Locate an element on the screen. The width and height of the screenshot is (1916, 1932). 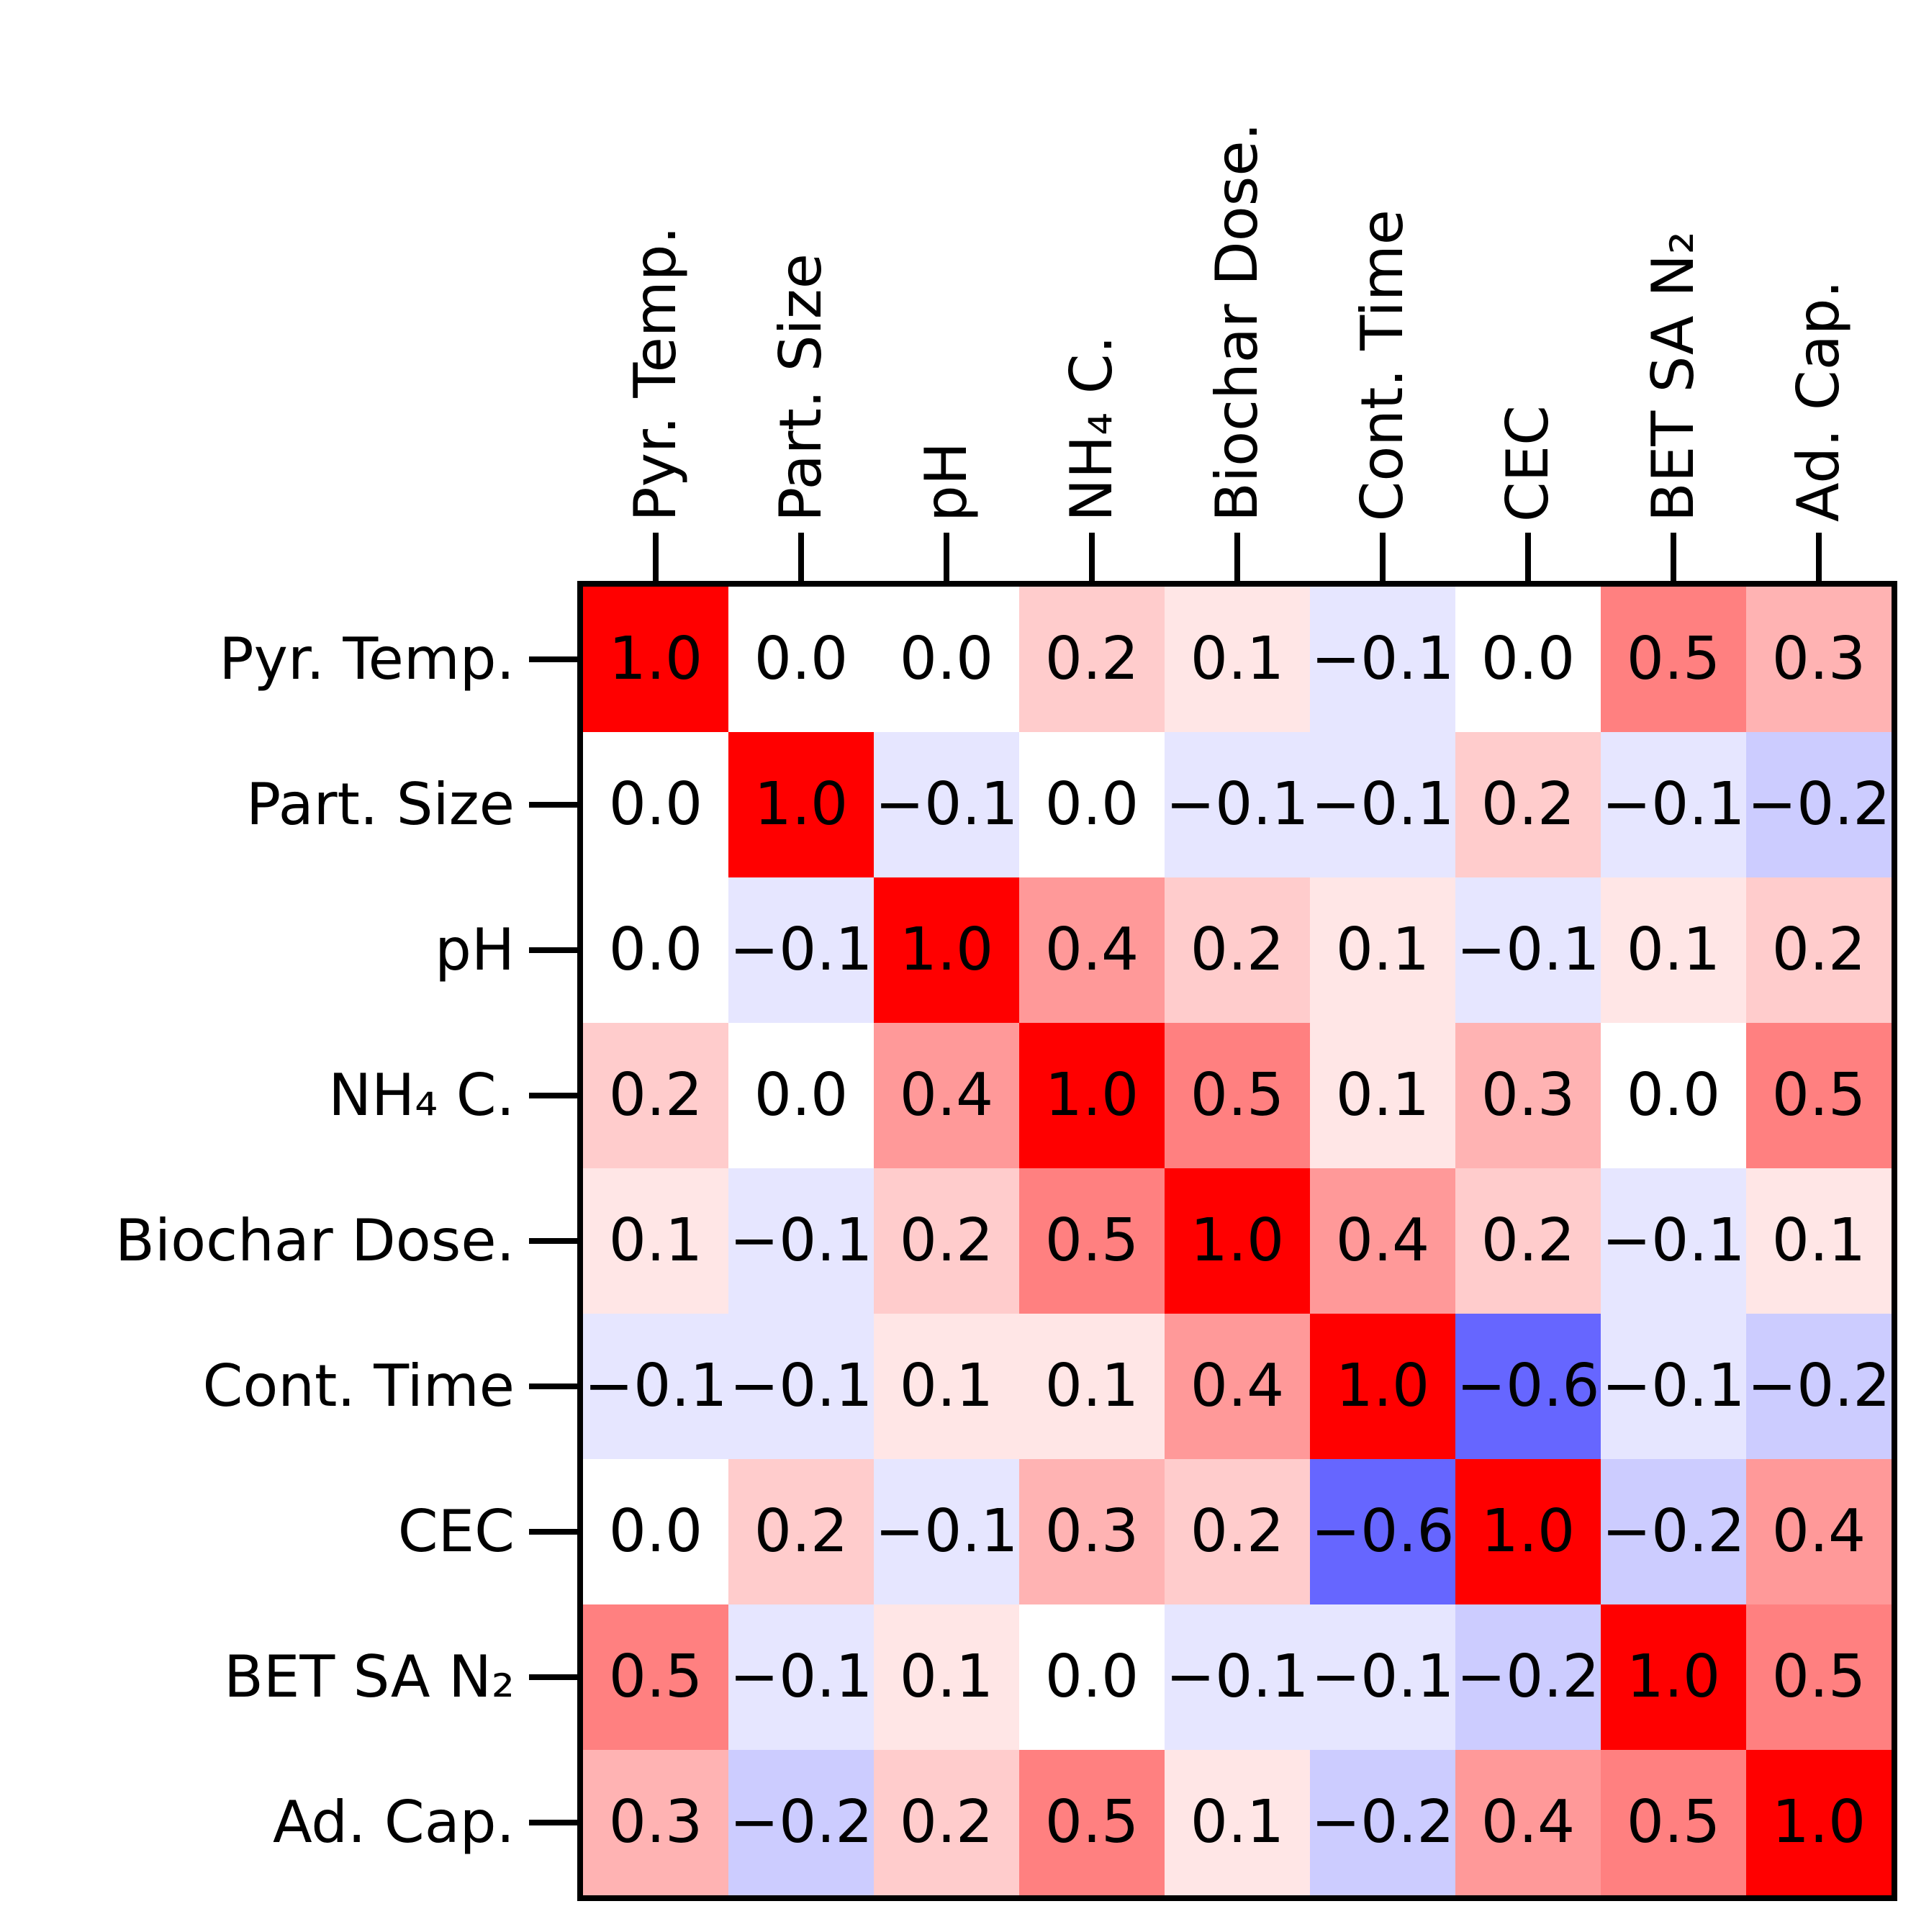
row-label: CEC is located at coordinates (456, 1531).